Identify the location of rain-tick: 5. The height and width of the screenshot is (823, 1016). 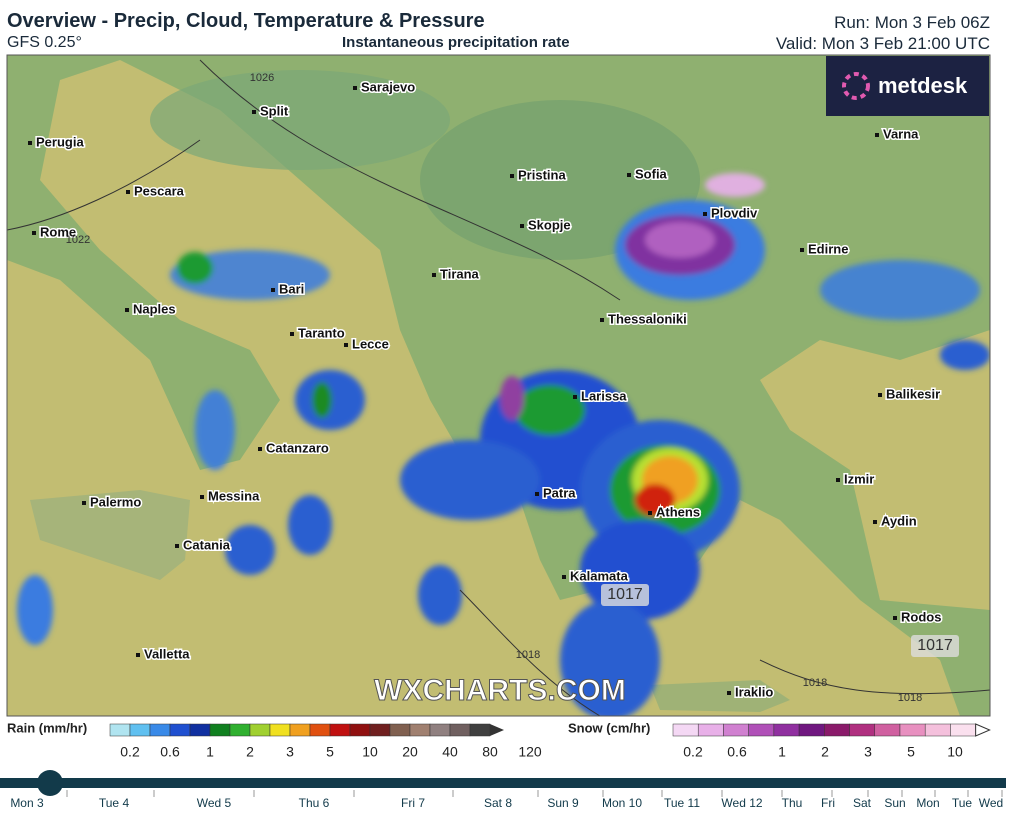
(330, 752).